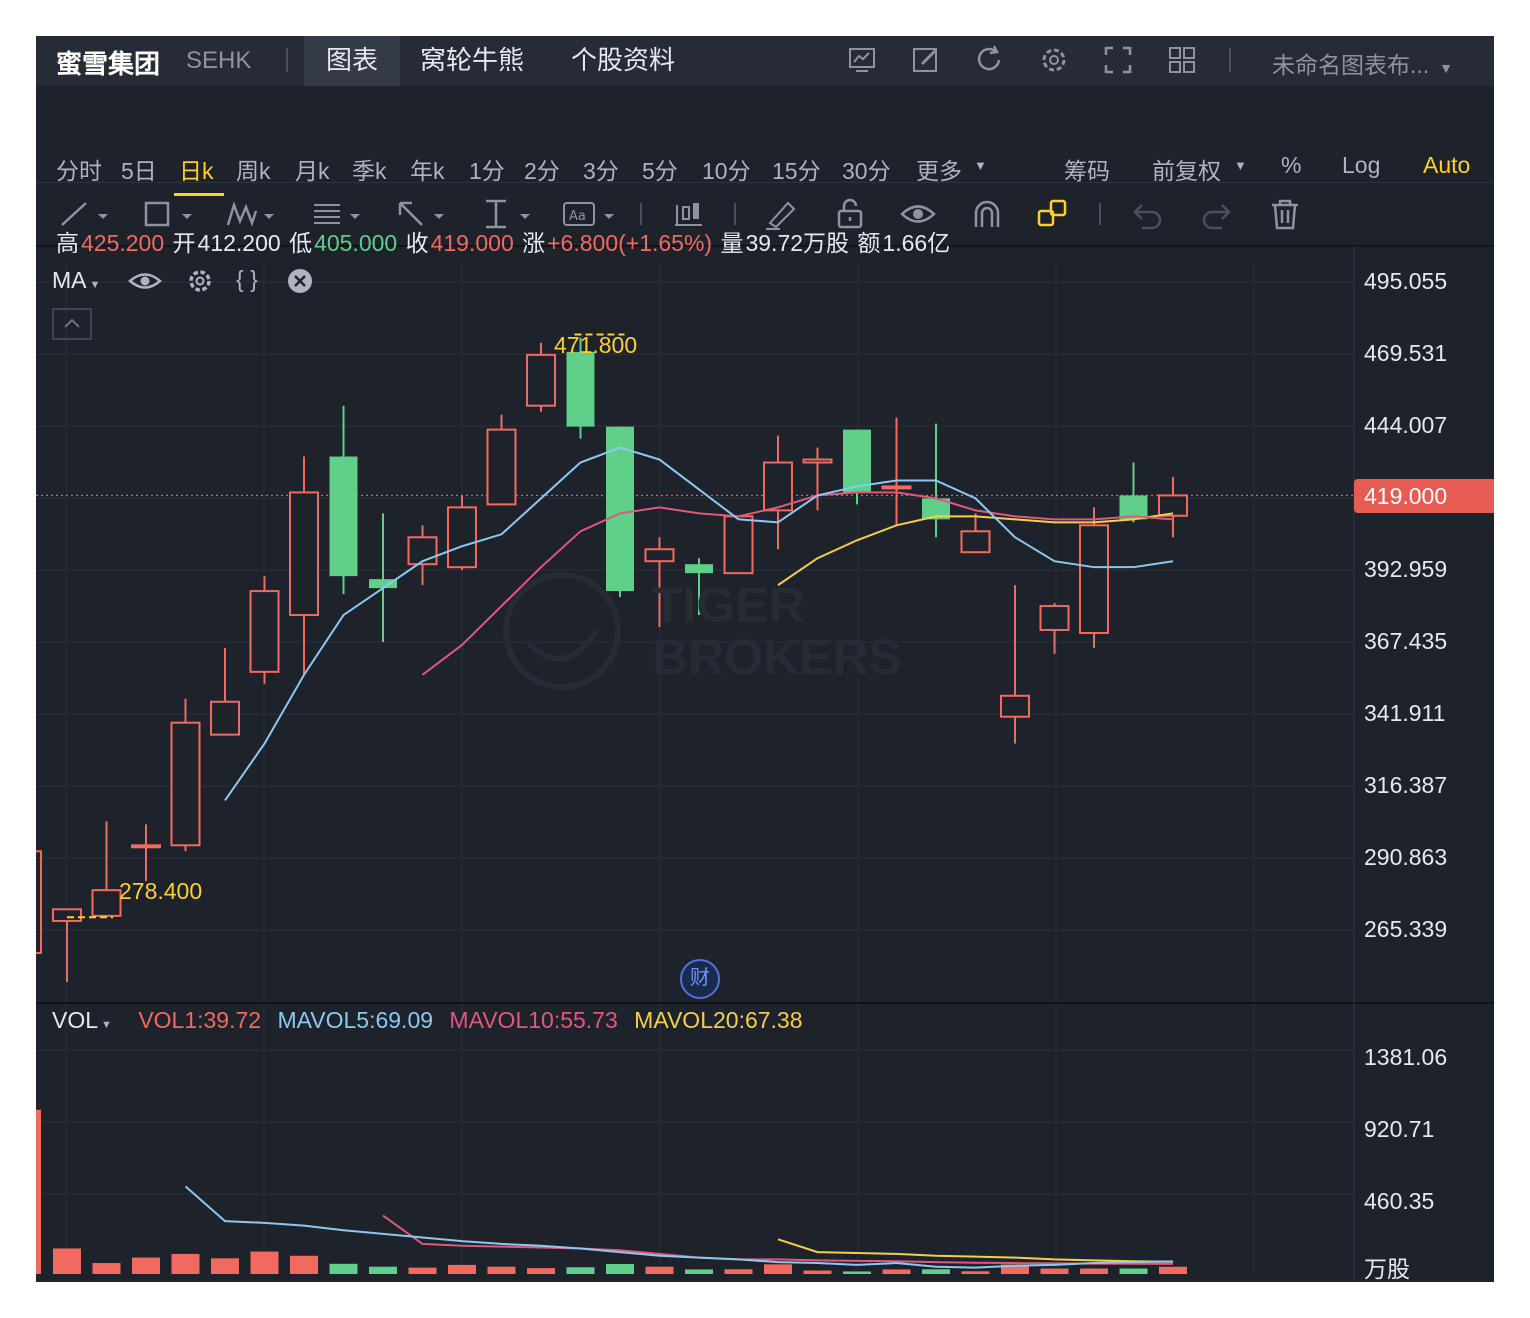  Describe the element at coordinates (1406, 929) in the screenshot. I see `y-tick-label: 265.339` at that location.